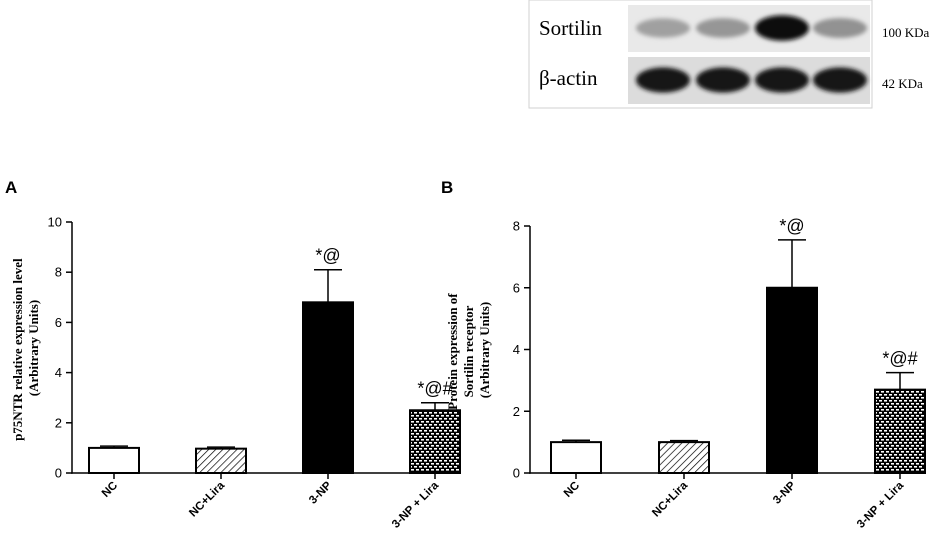 The image size is (941, 550). Describe the element at coordinates (568, 78) in the screenshot. I see `blot-label-actin: β-actin` at that location.